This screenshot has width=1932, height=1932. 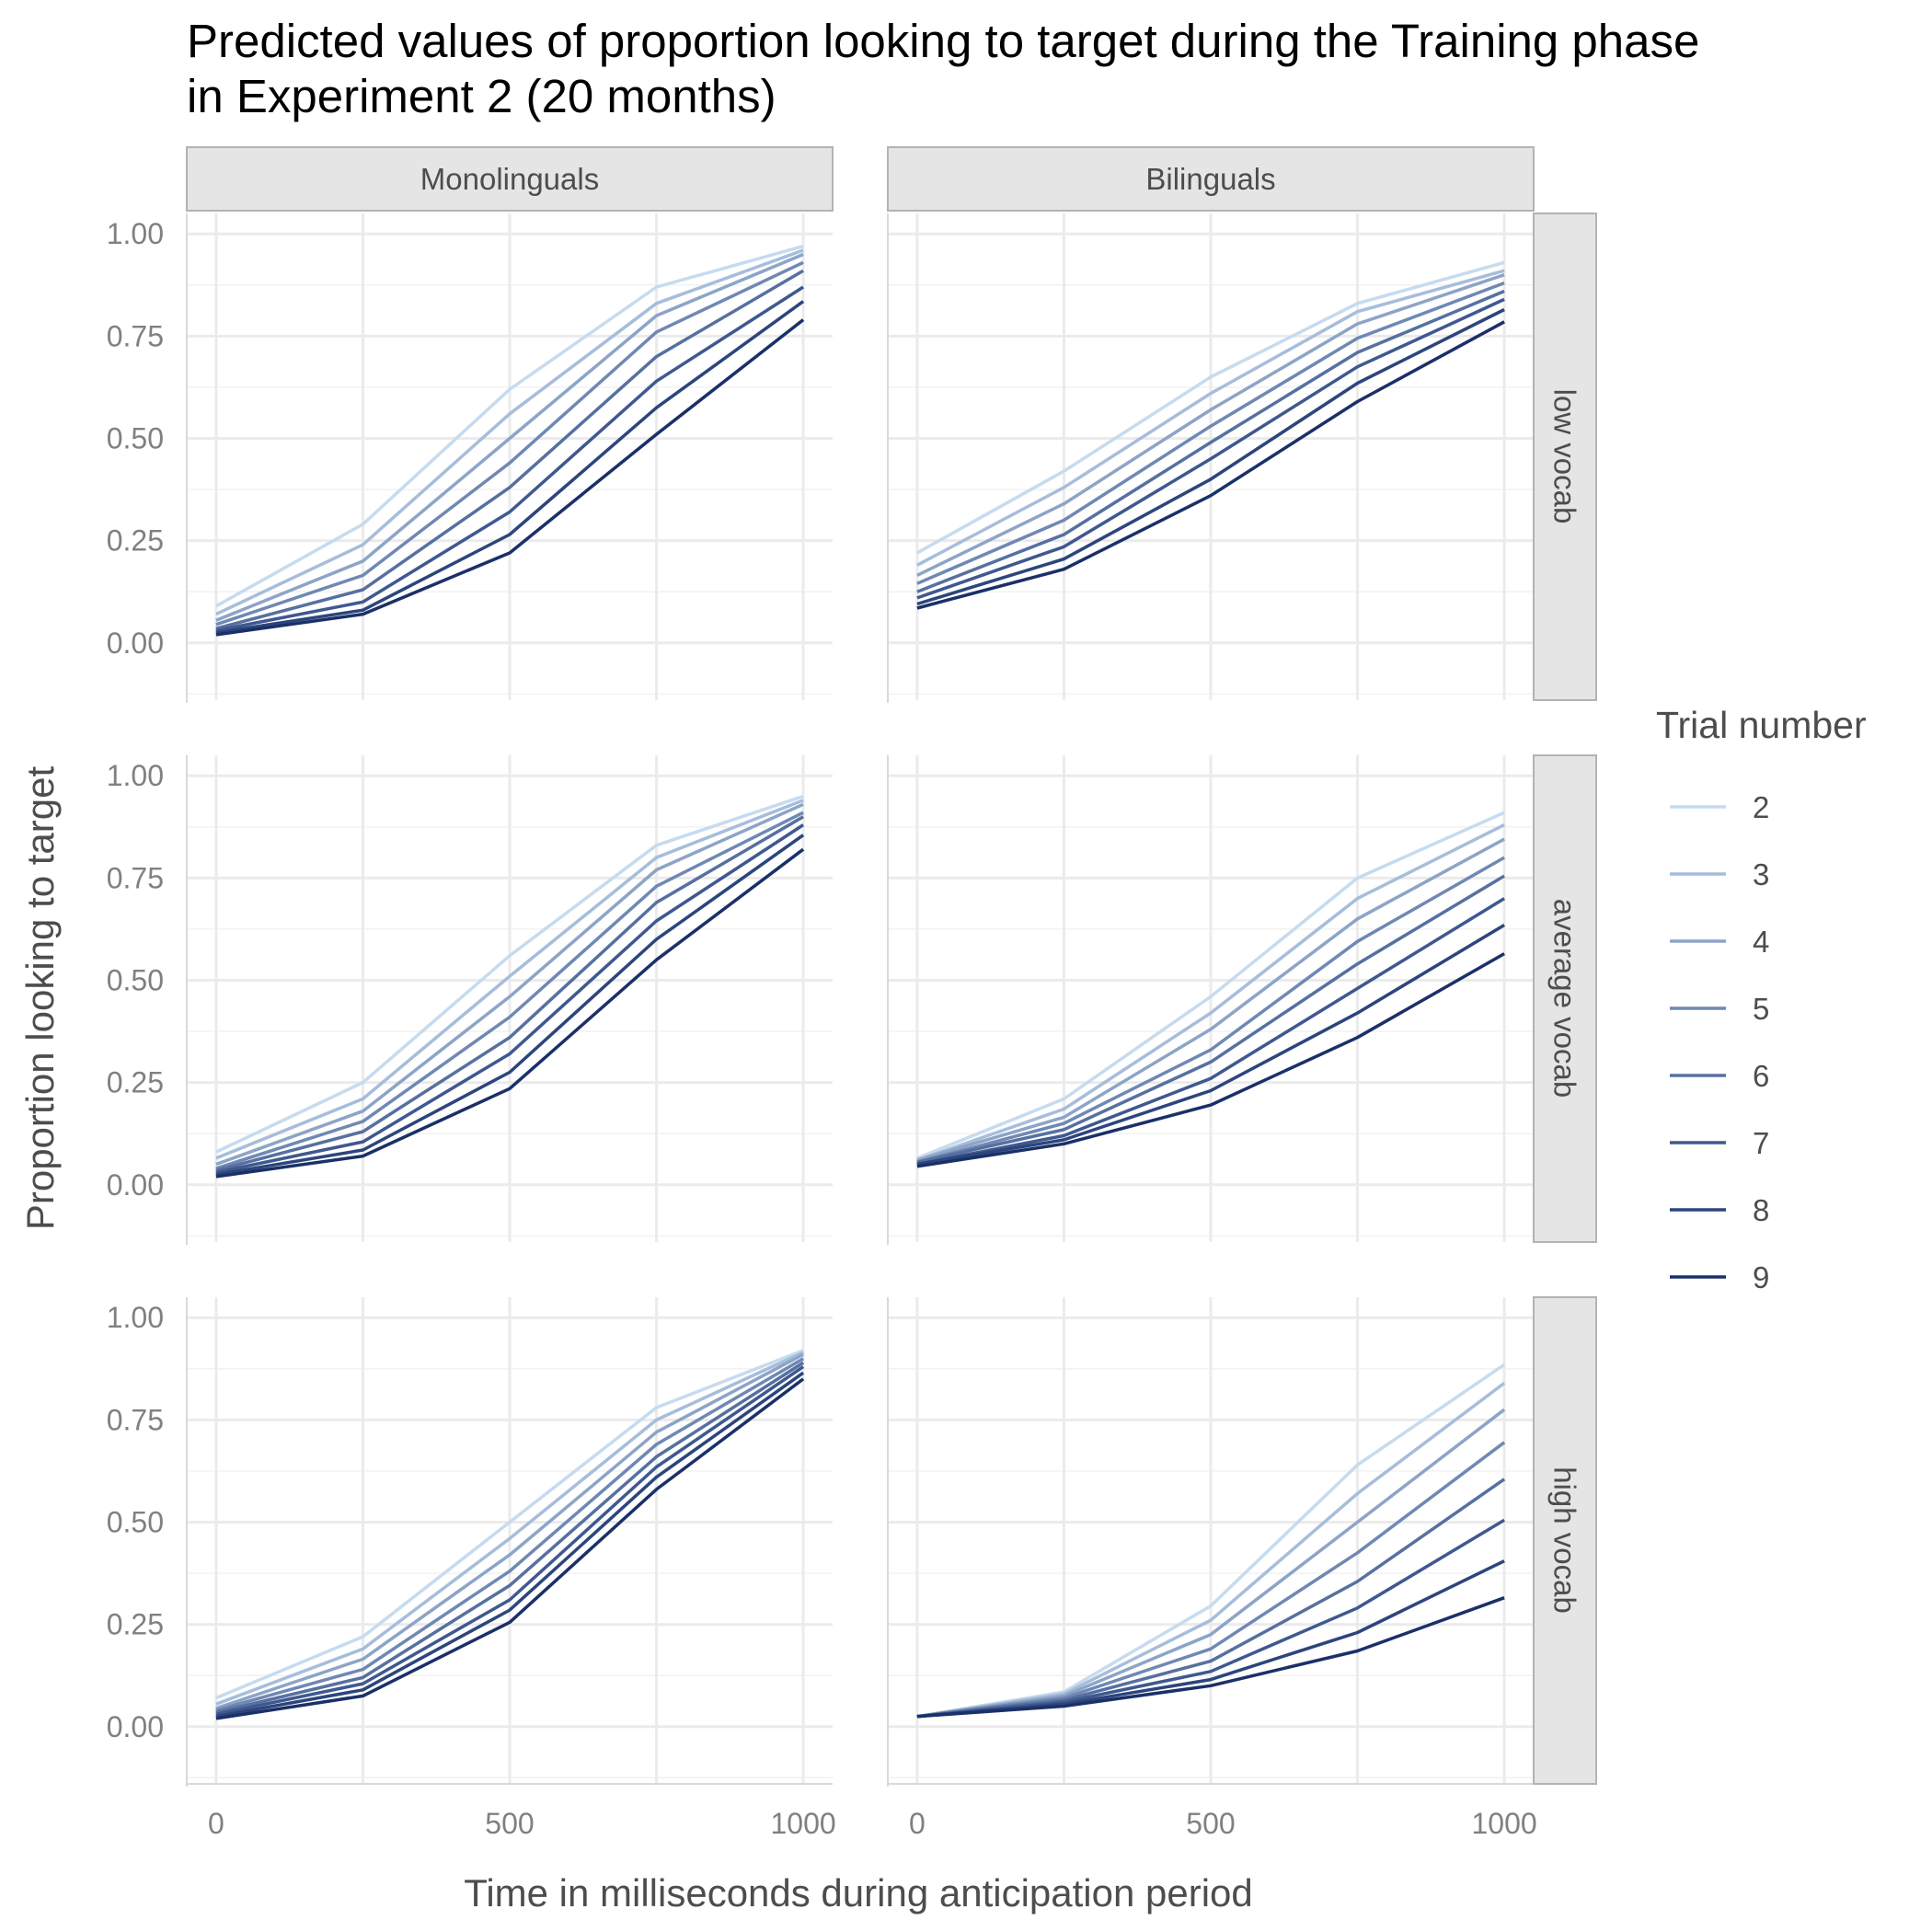 What do you see at coordinates (1761, 1076) in the screenshot?
I see `legend-label-trial-6: 6` at bounding box center [1761, 1076].